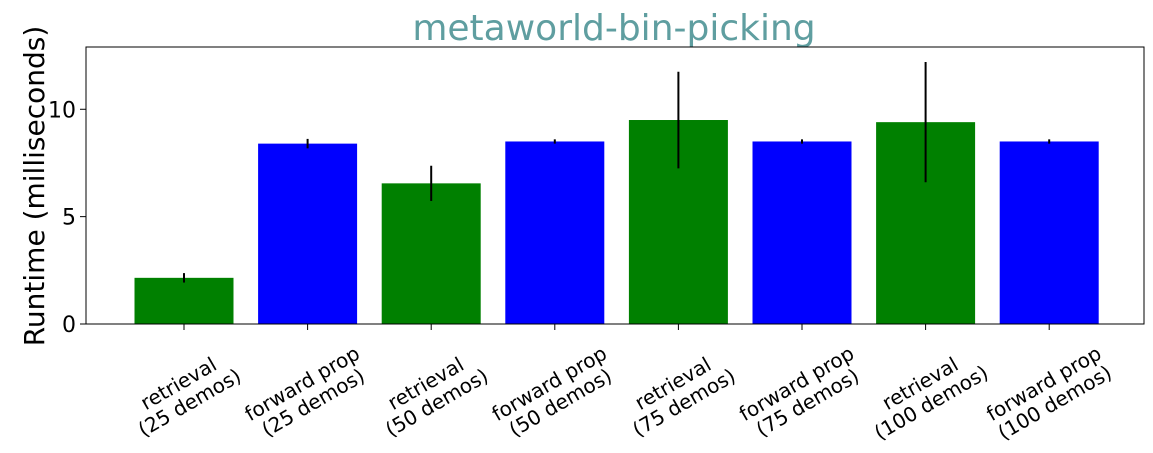 The image size is (1153, 453). I want to click on x-tick-label: forward prop(50 demos), so click(555, 393).